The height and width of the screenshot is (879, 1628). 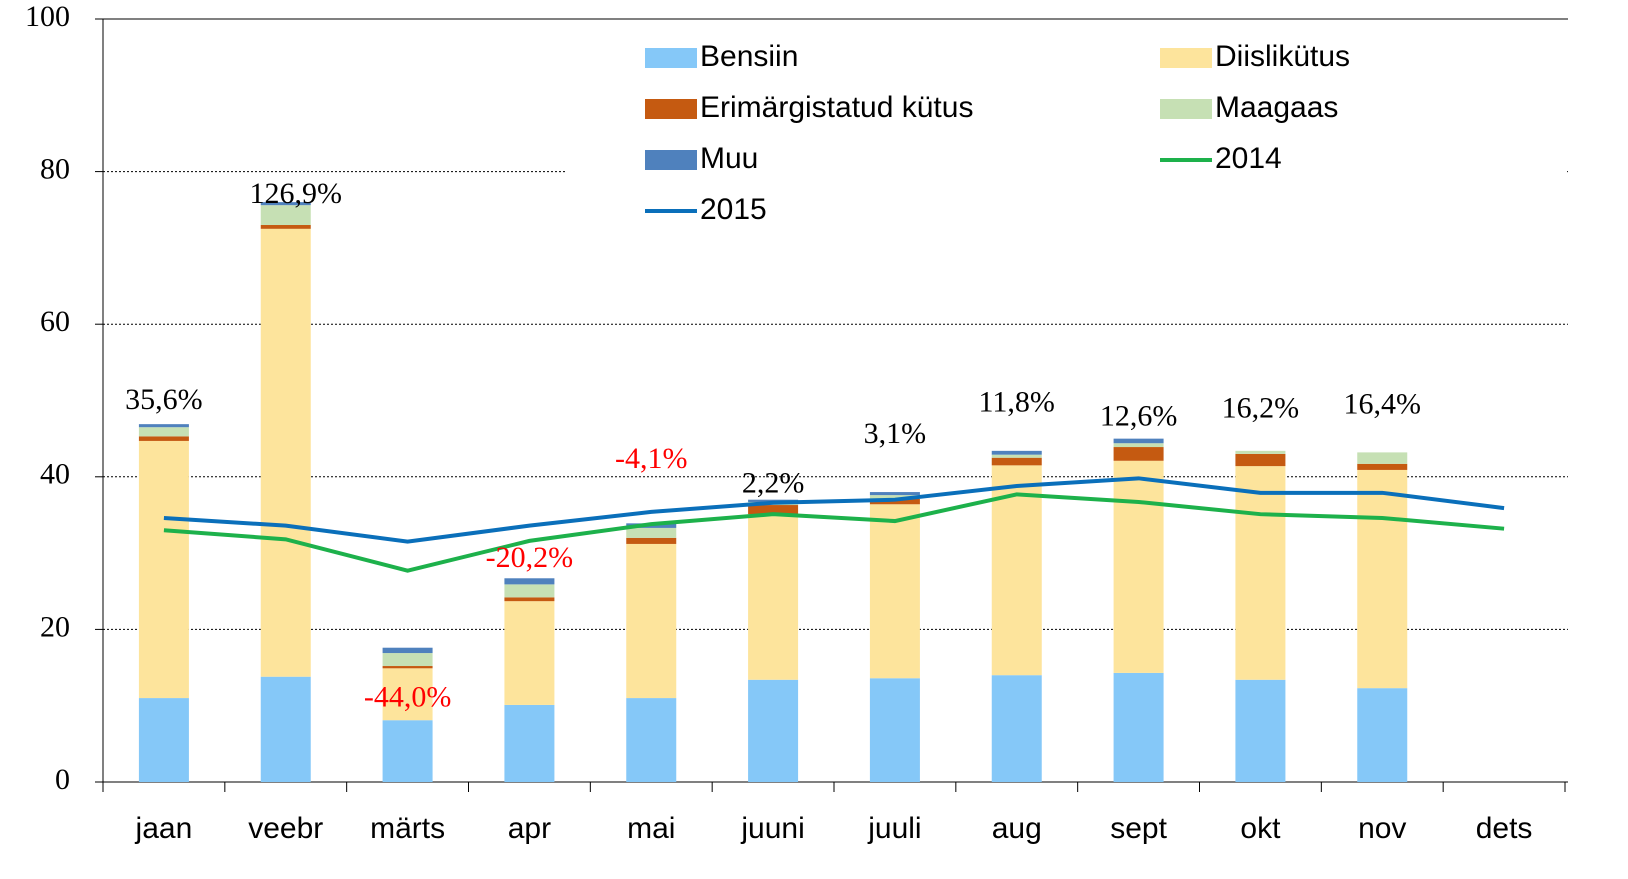 I want to click on x-tick-label: dets, so click(x=1504, y=828).